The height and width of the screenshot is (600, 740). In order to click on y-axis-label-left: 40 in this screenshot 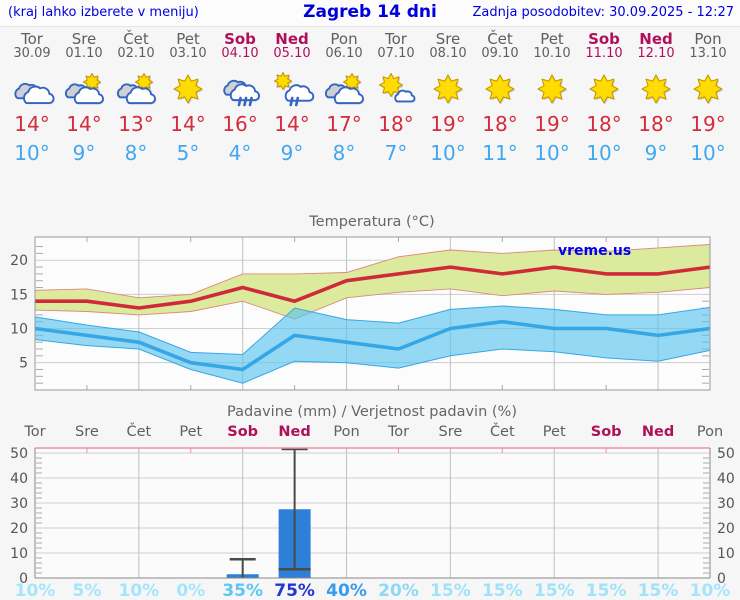, I will do `click(19, 479)`.